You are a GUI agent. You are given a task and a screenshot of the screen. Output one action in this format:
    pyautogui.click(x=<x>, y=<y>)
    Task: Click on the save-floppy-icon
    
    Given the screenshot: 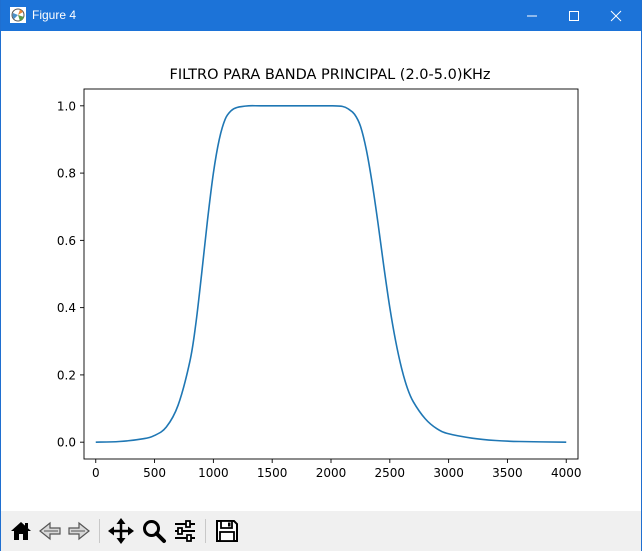 What is the action you would take?
    pyautogui.click(x=226, y=530)
    